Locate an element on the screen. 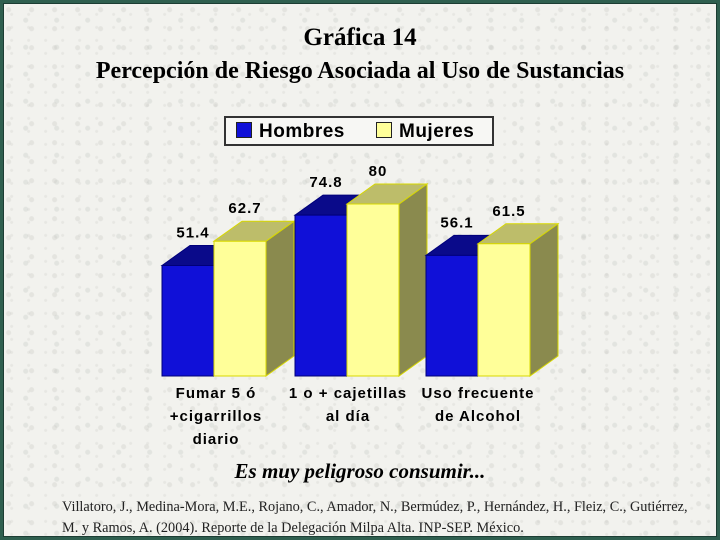  bar-fumar-mujeres is located at coordinates (240, 308).